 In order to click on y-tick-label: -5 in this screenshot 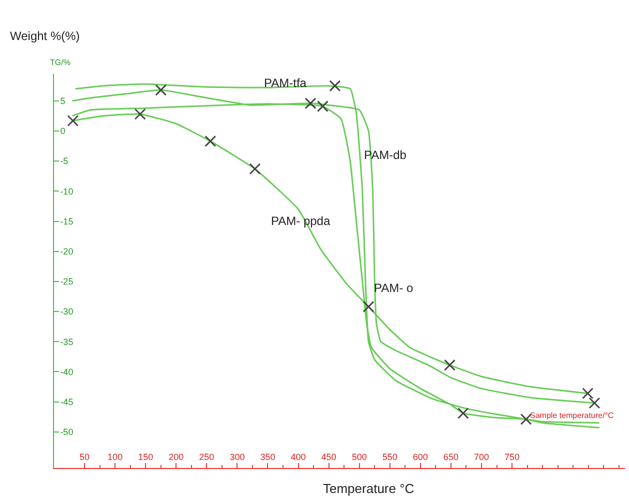, I will do `click(64, 161)`.